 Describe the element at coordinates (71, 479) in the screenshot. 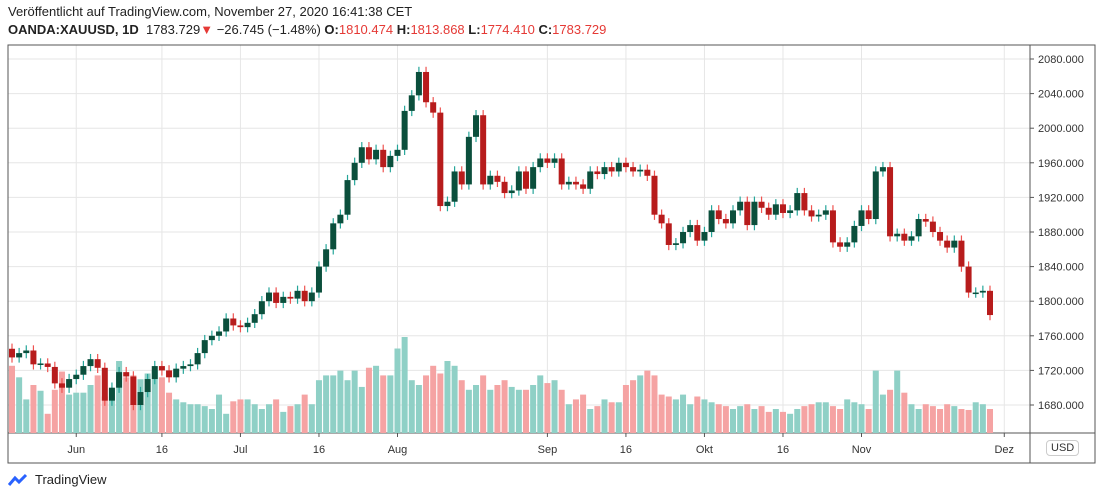

I see `logo-text: TradingView` at that location.